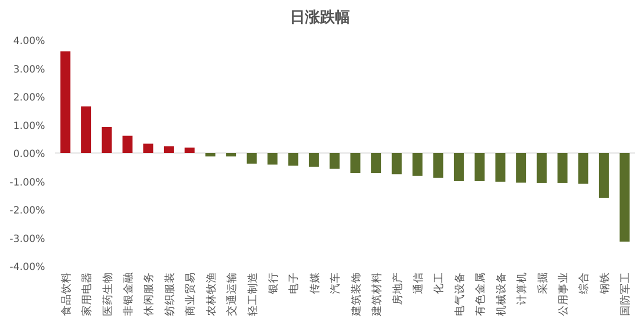 This screenshot has height=326, width=640. I want to click on x-tick-label: 食品饮料, so click(65, 294).